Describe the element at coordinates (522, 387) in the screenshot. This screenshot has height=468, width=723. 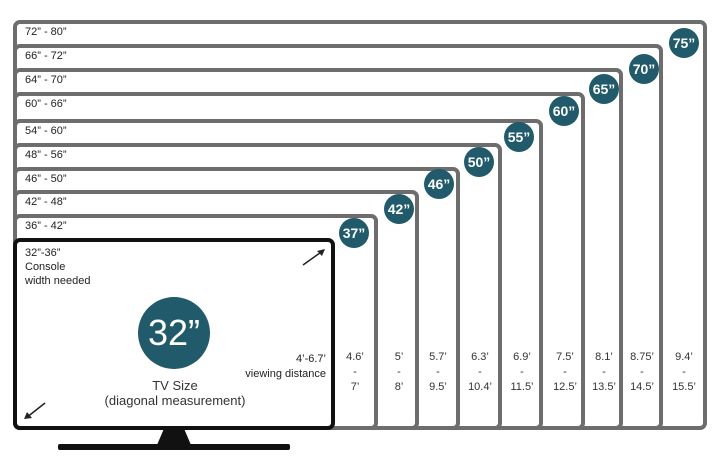
I see `viewing-distance-line: 11.5’` at that location.